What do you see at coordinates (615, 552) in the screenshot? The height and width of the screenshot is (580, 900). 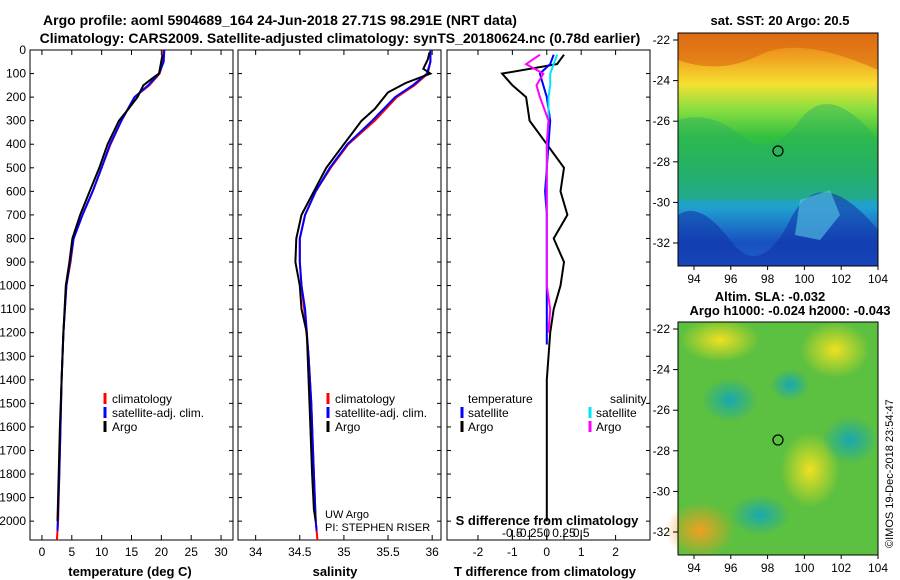 I see `x-tick-label: 2` at bounding box center [615, 552].